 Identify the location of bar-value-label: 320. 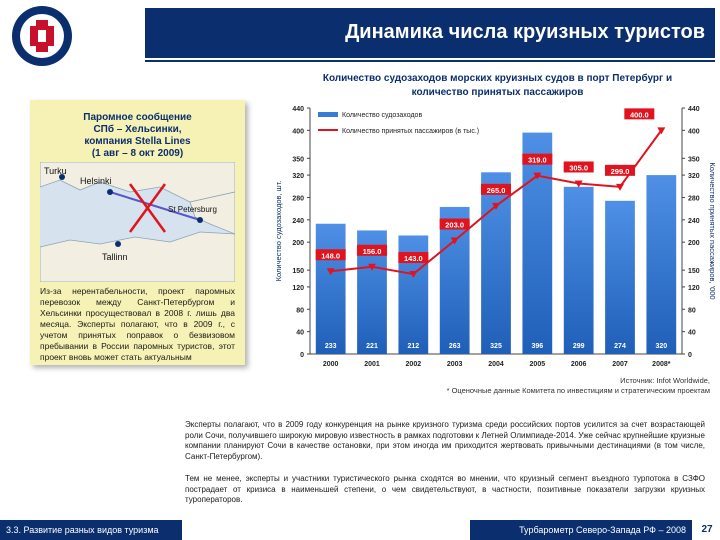
(661, 346).